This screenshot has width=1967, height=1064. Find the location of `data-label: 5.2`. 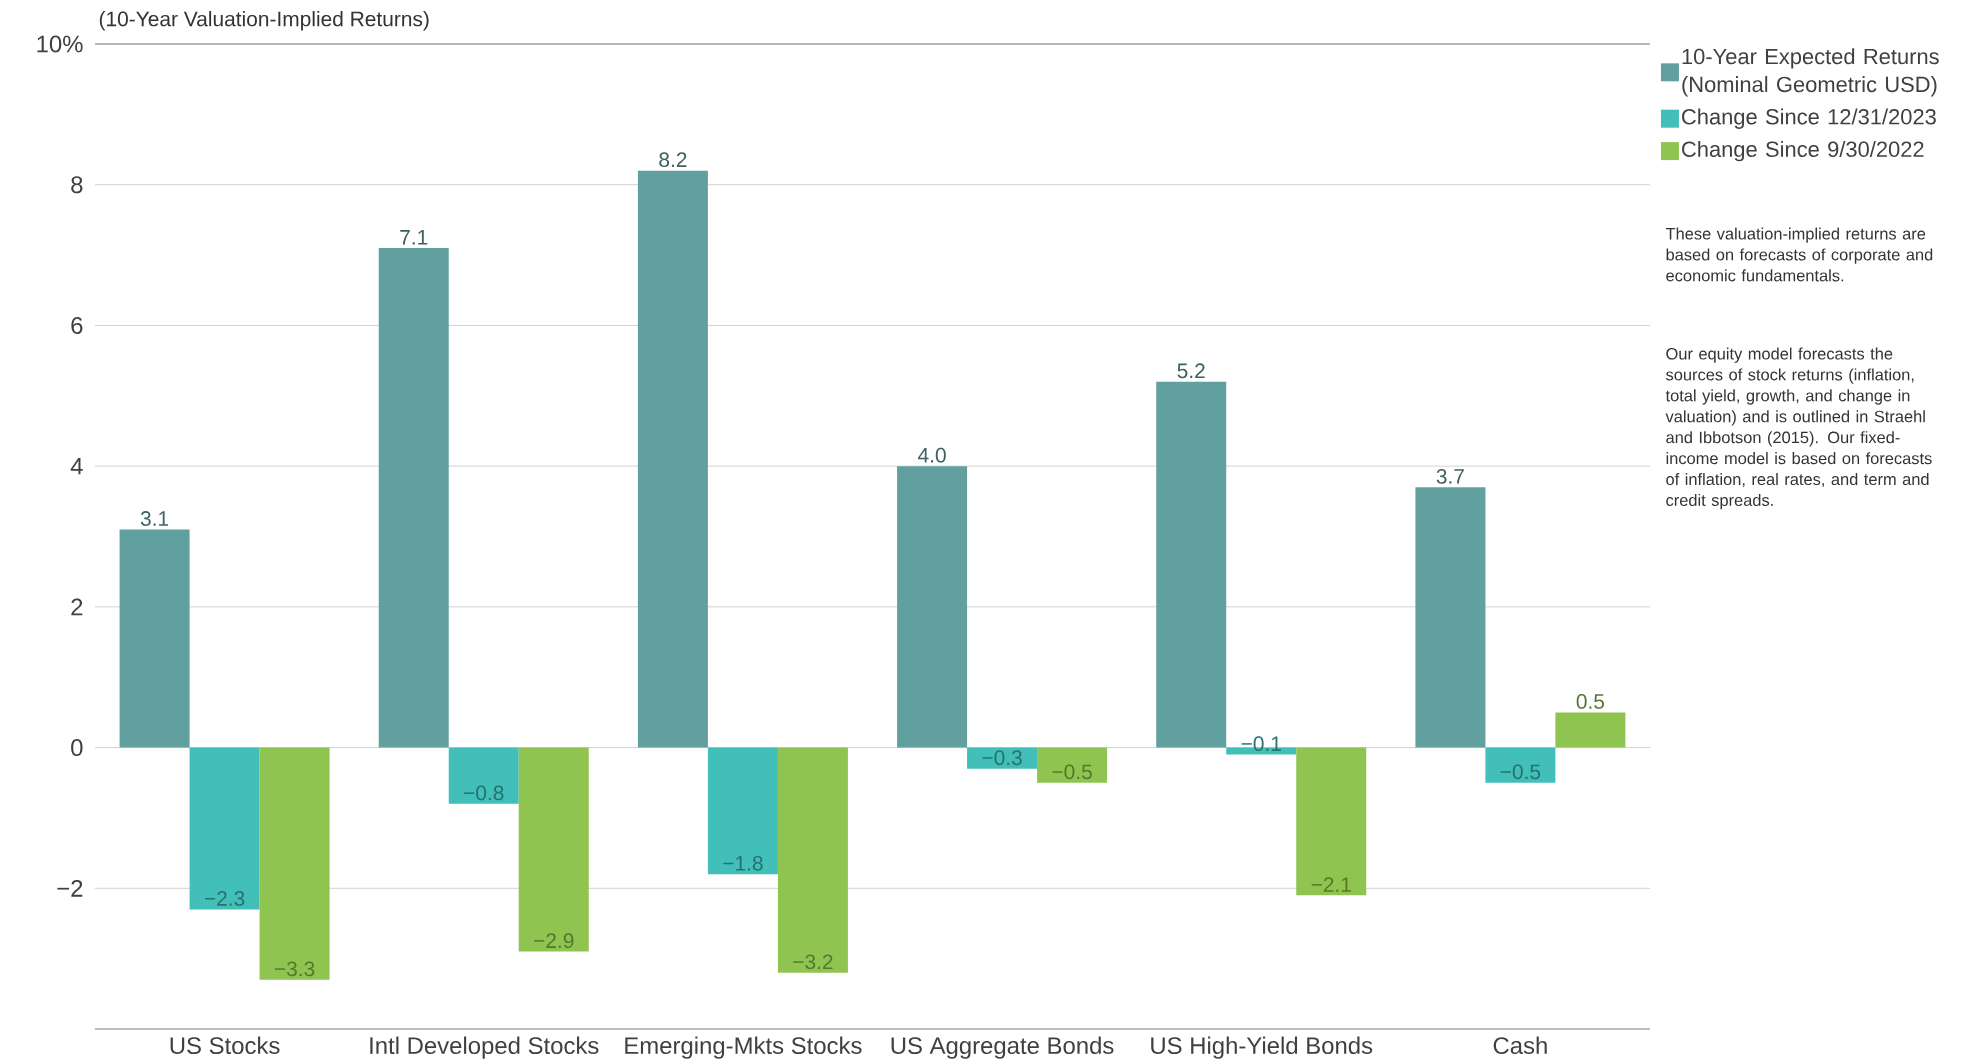

data-label: 5.2 is located at coordinates (1191, 371).